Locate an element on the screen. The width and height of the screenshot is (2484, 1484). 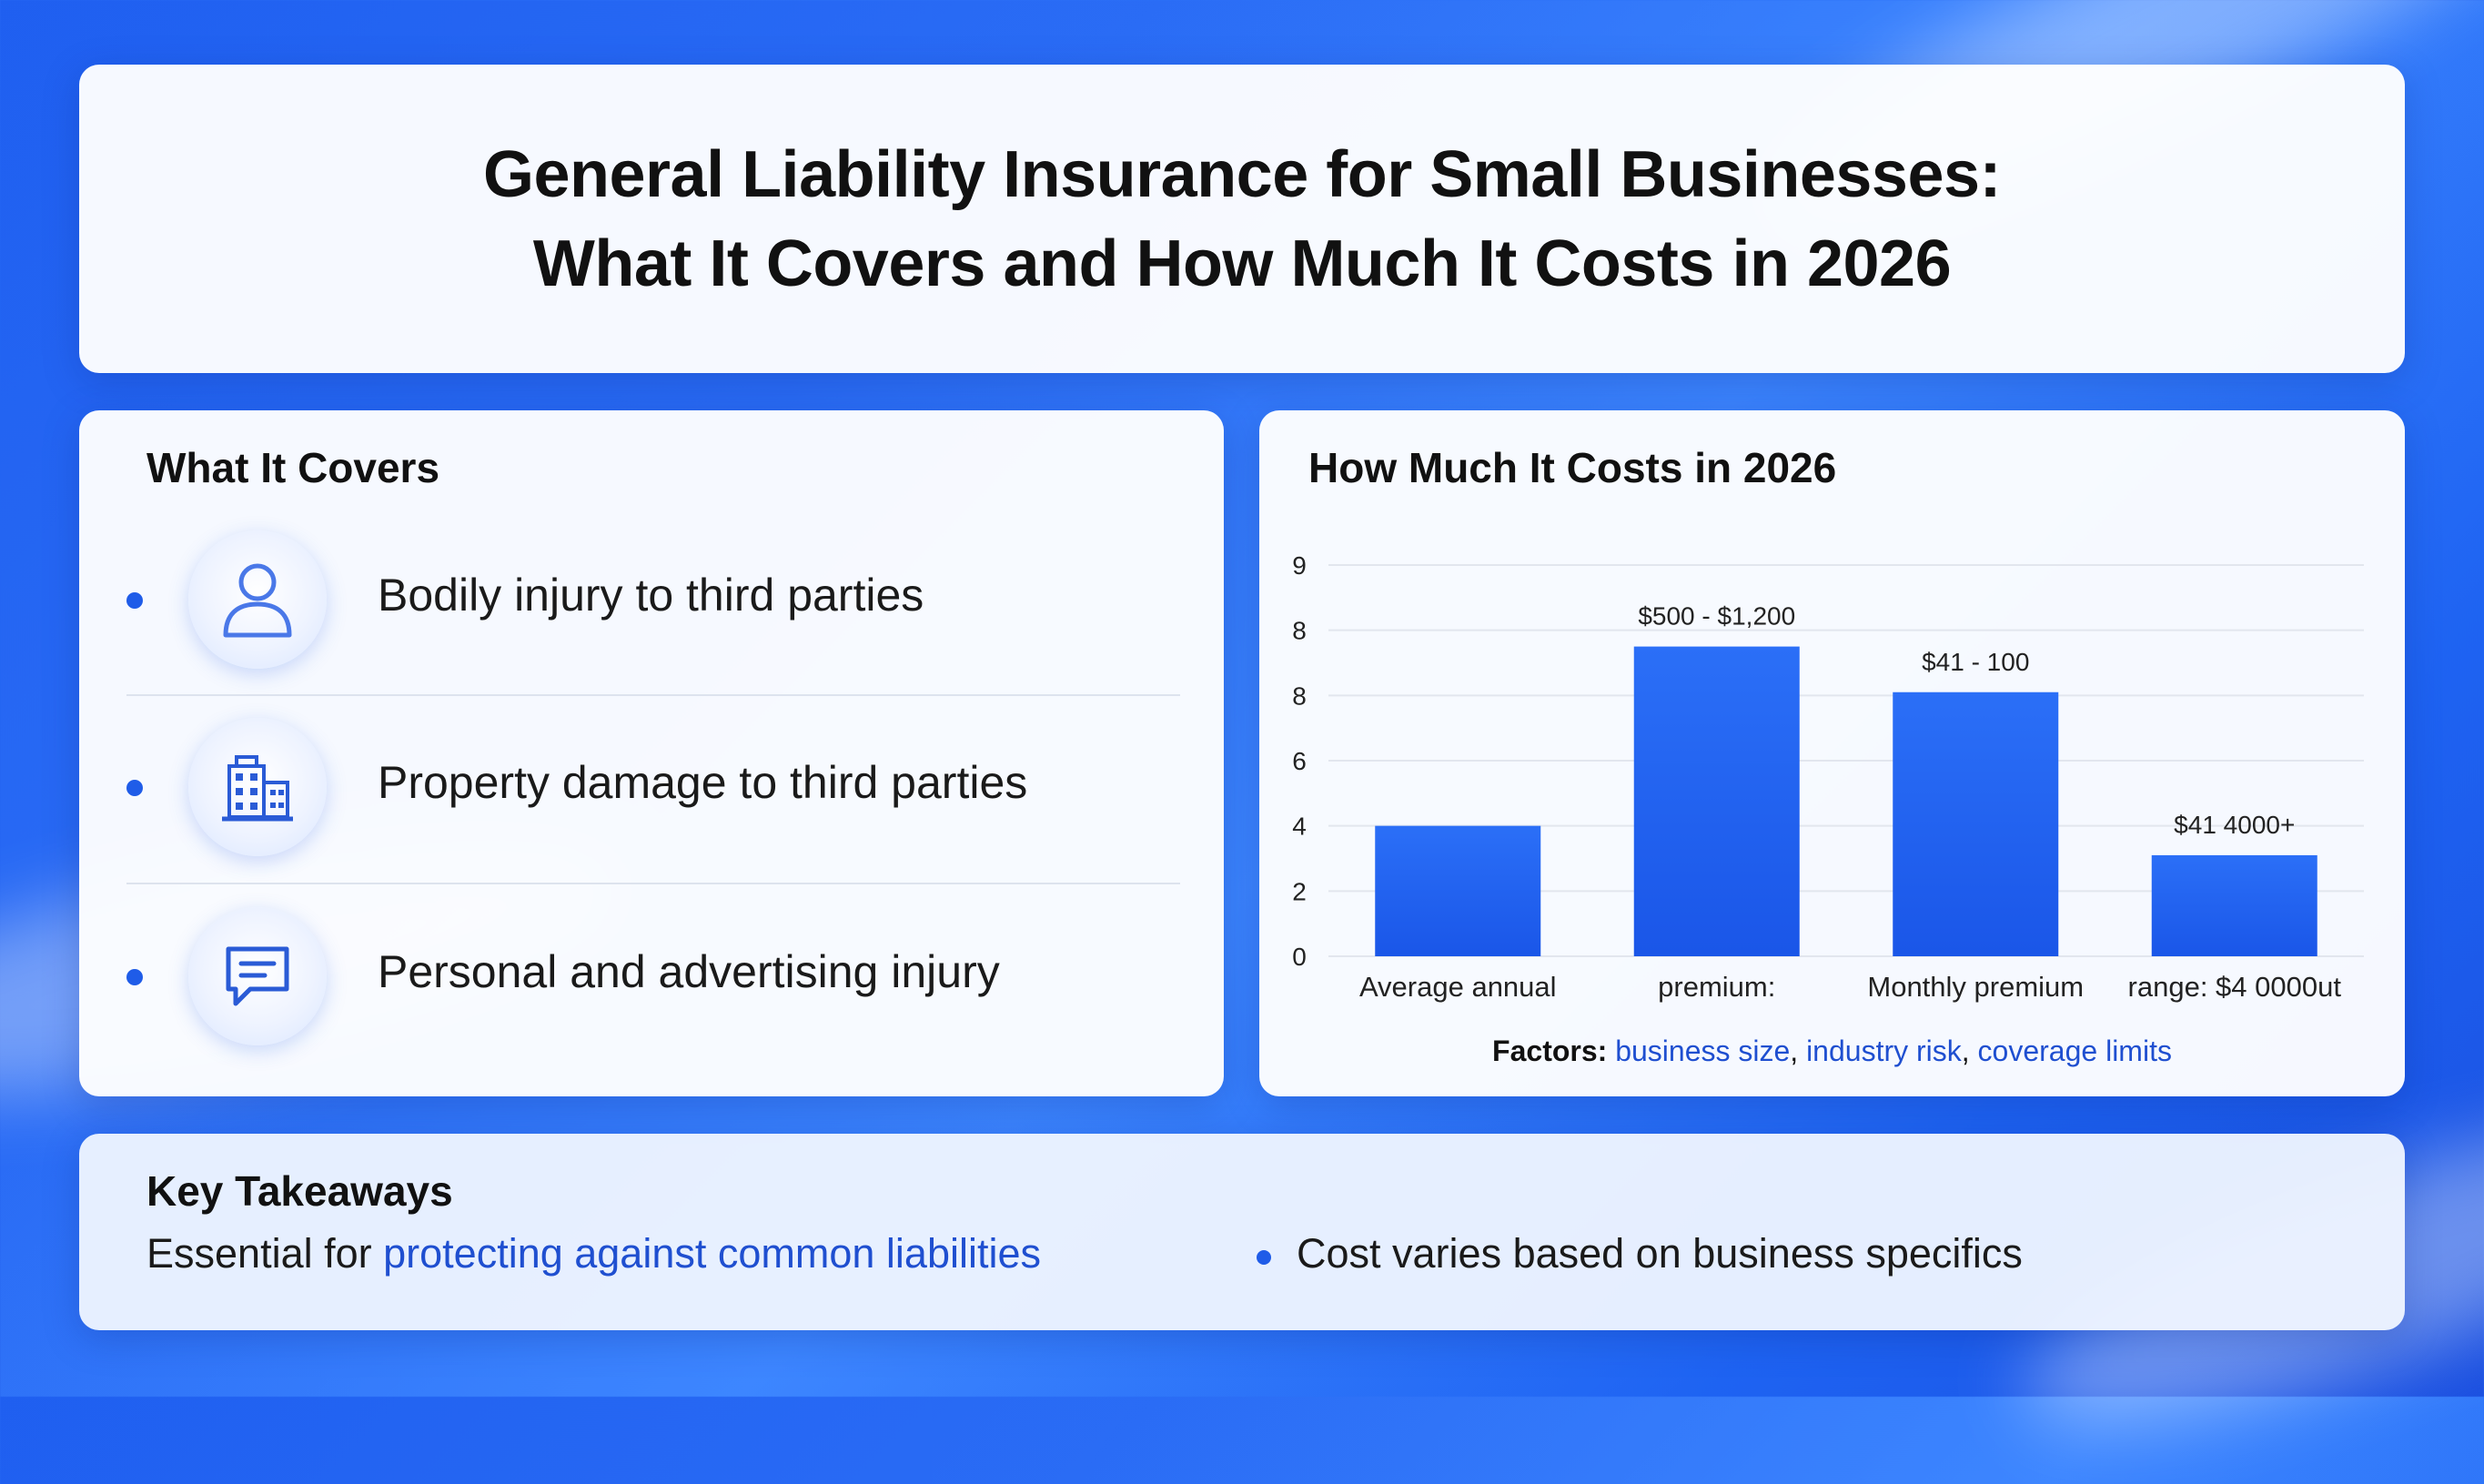
y-tick-label: 0 is located at coordinates (1299, 957).